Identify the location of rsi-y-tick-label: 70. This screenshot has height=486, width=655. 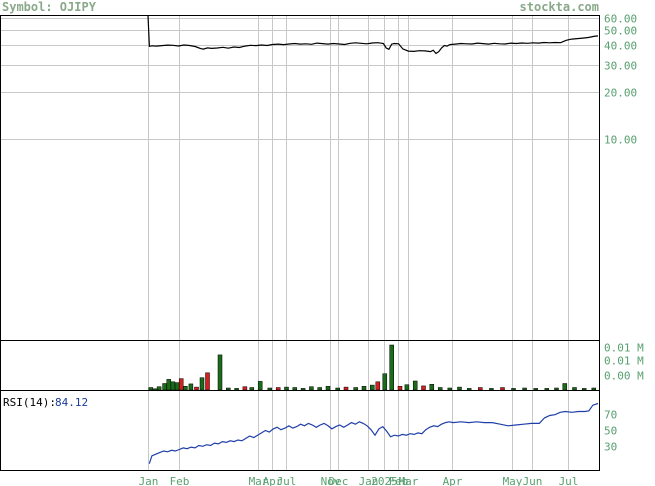
(610, 415).